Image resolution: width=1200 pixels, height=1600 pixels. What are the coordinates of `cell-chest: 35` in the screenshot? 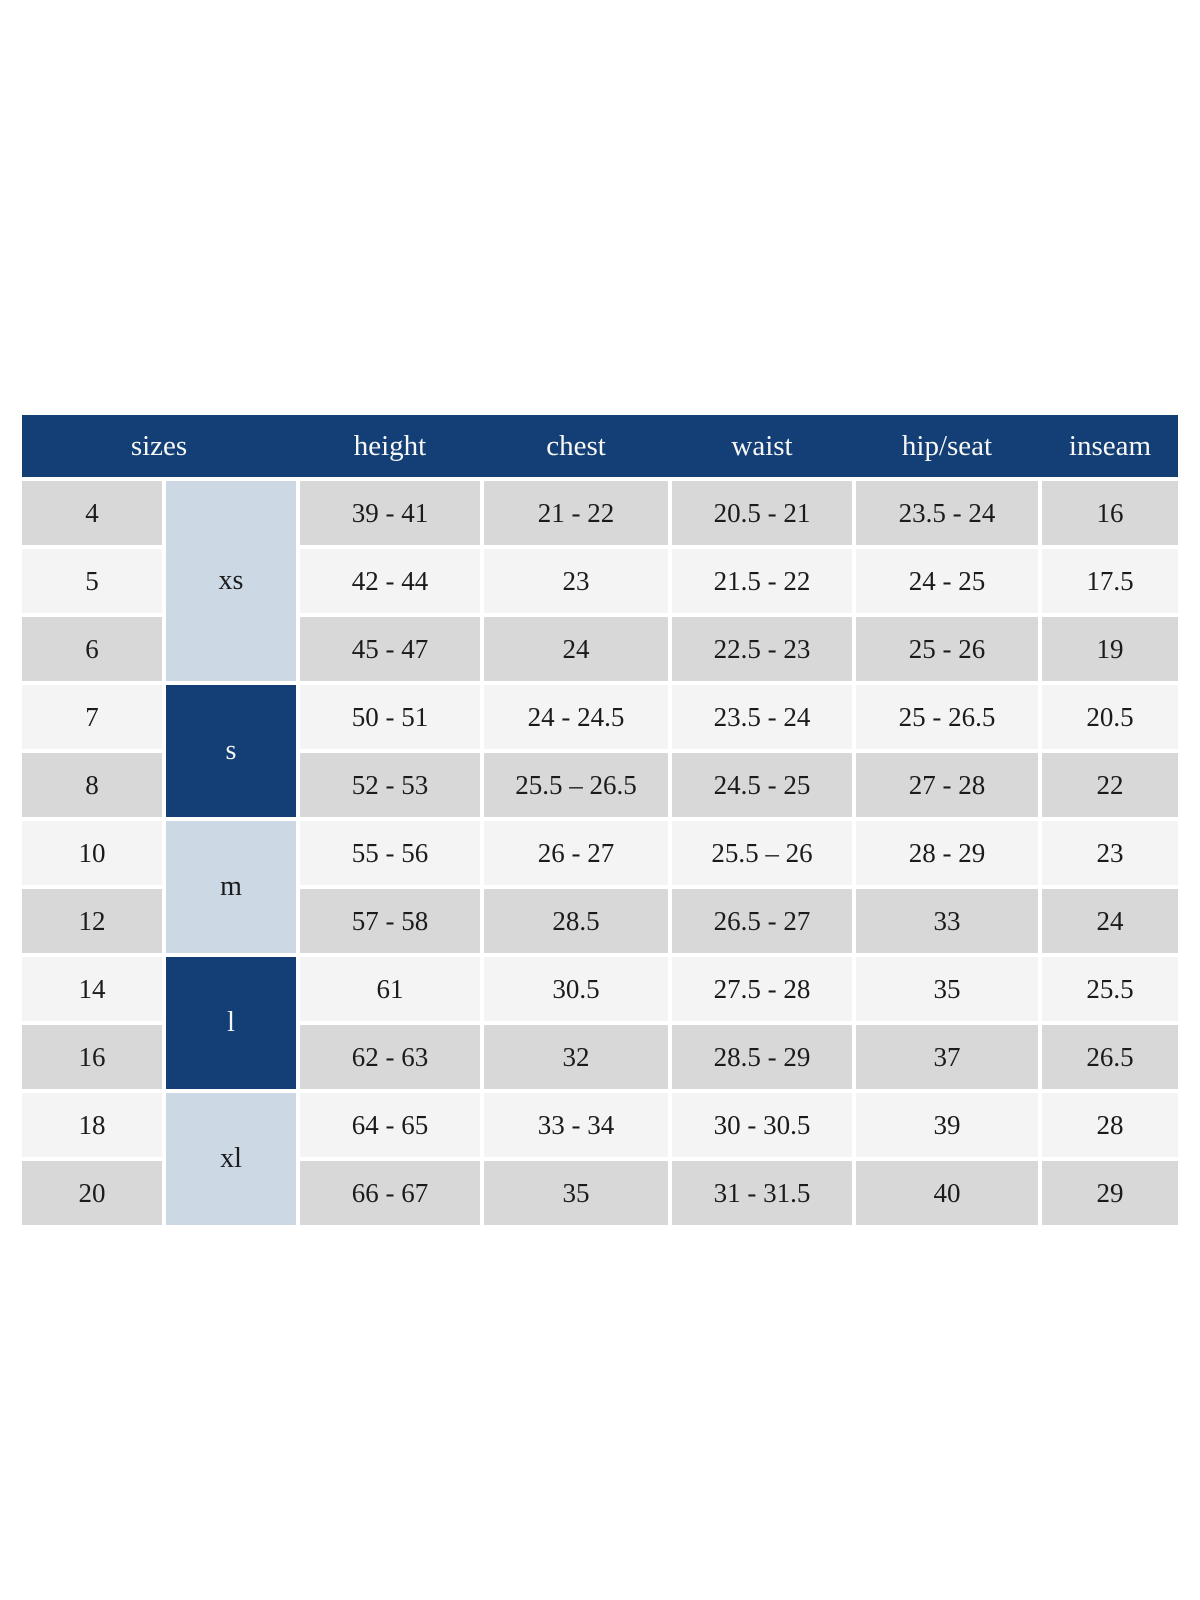 It's located at (576, 1193).